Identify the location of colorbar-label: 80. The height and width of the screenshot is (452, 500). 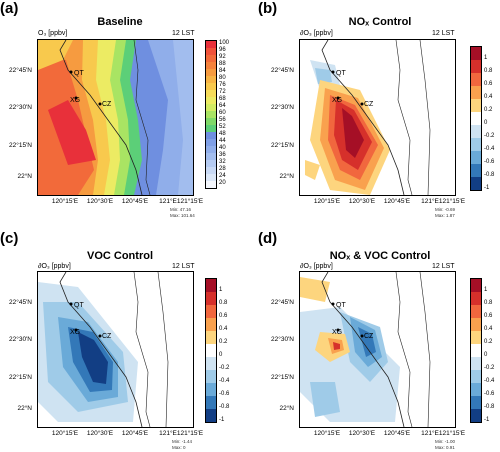
(222, 78).